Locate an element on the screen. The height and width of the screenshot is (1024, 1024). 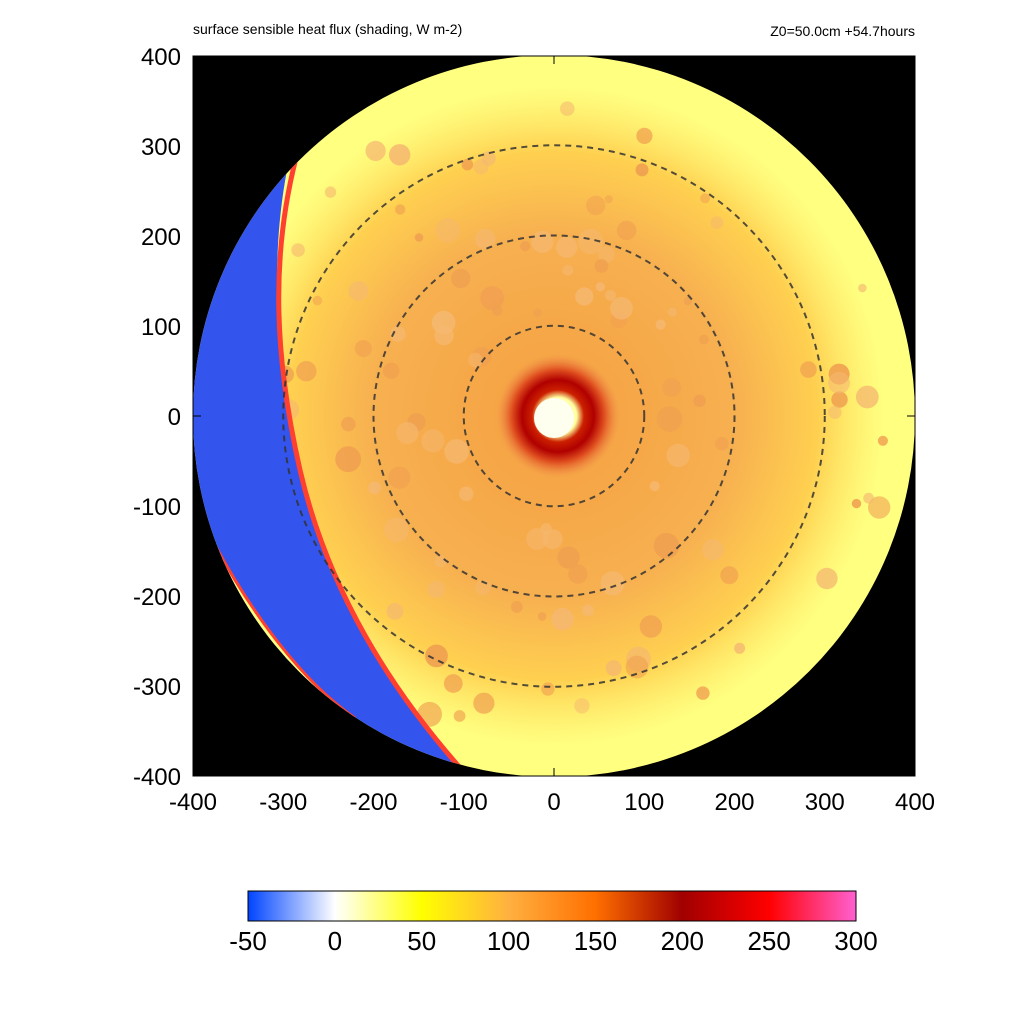
x-tick-label: -100 is located at coordinates (464, 802).